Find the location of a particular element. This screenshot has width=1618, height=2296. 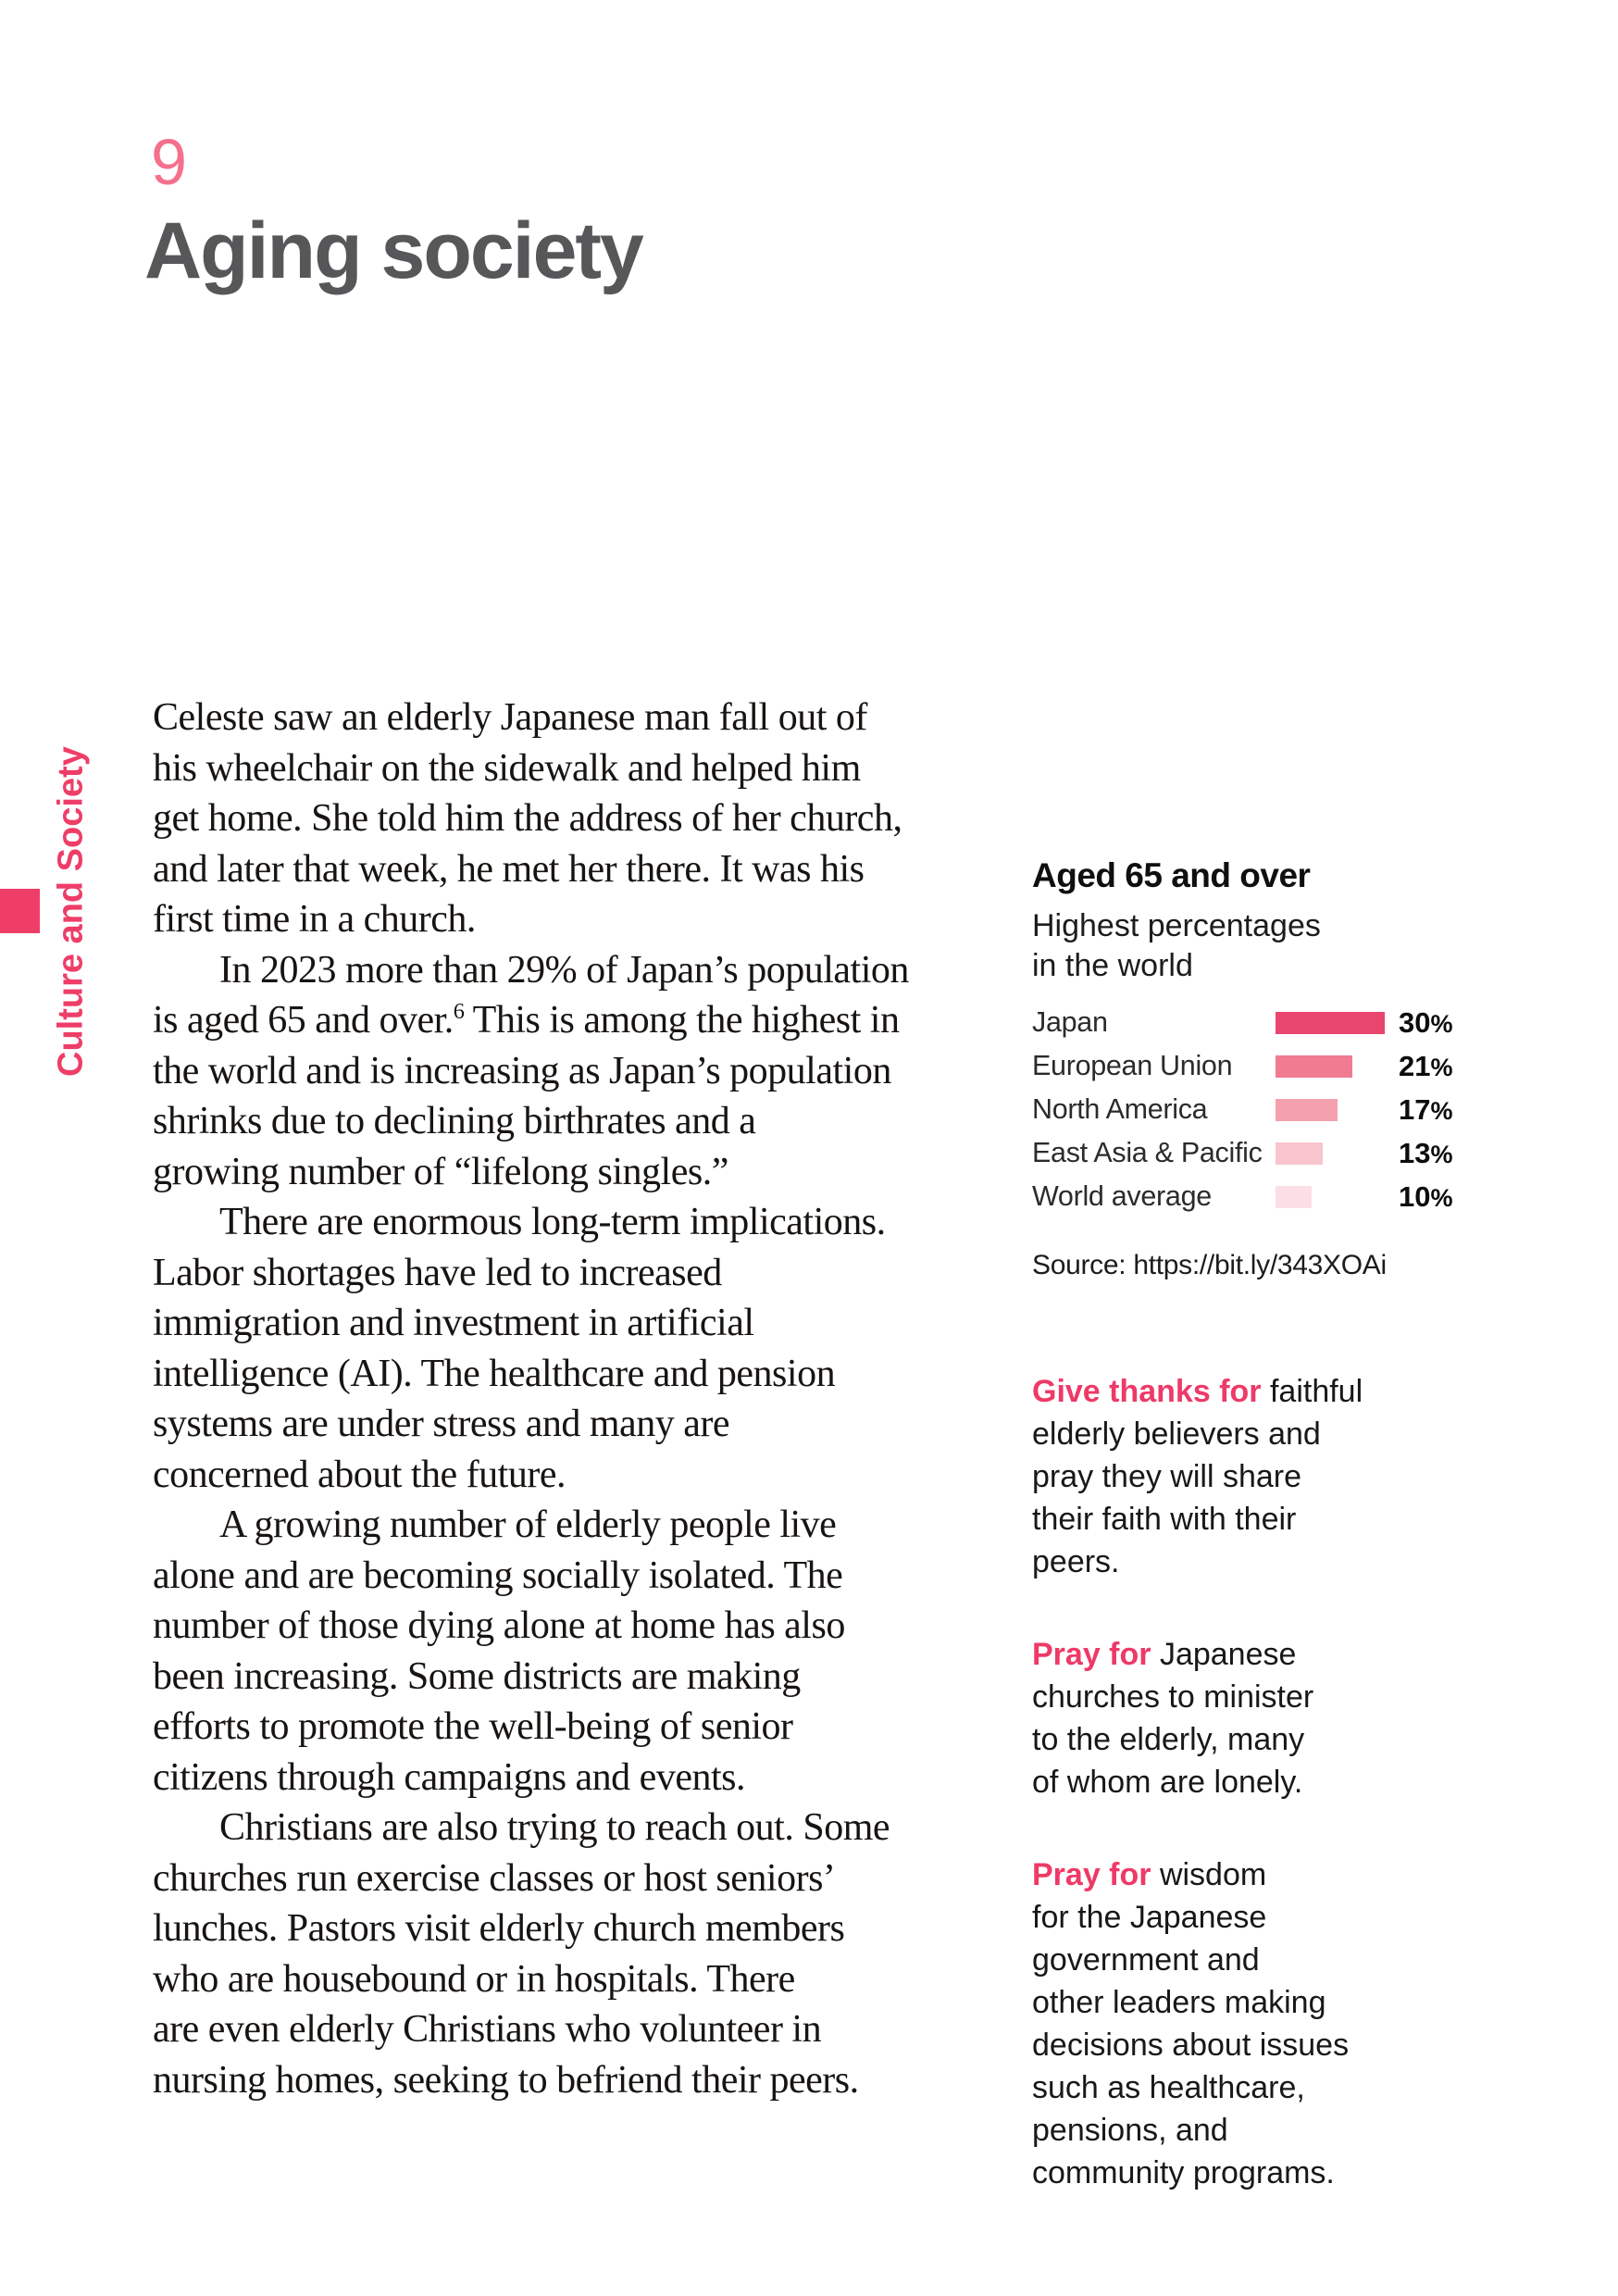

chart-row: European Union 21% is located at coordinates (1247, 1066).